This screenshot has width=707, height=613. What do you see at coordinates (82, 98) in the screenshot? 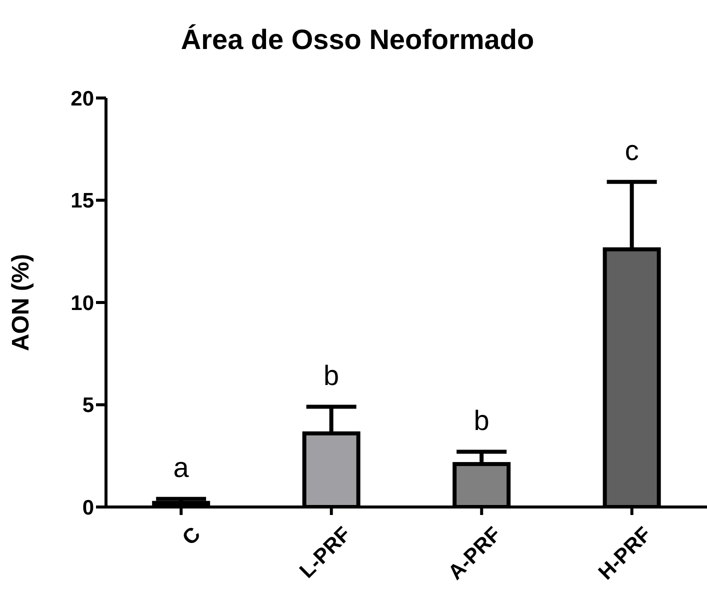
I see `y-tick-label: 20` at bounding box center [82, 98].